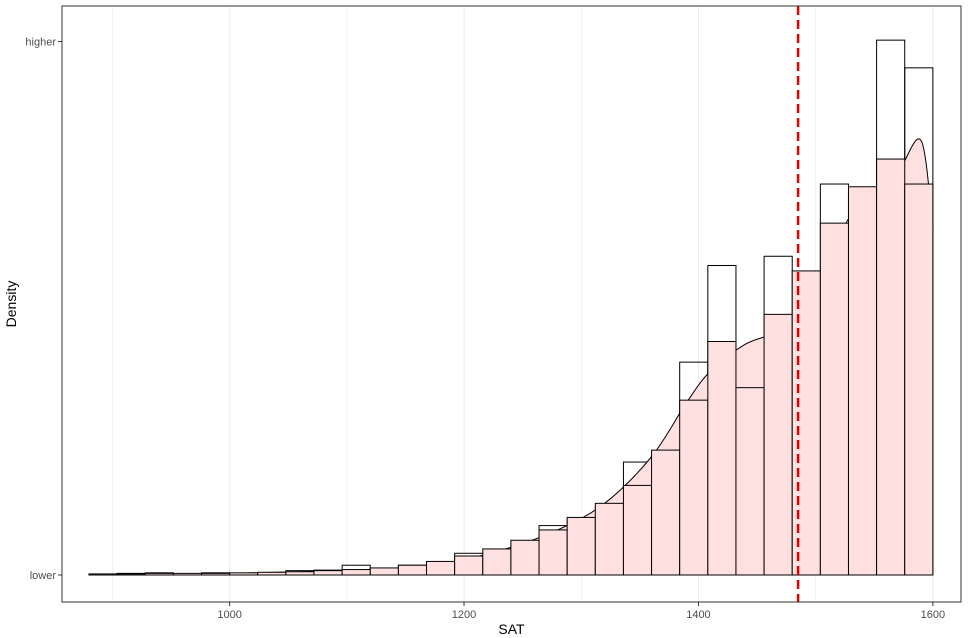 The image size is (973, 638). Describe the element at coordinates (581, 611) in the screenshot. I see `x-axis-ticks: 1000 1200 1400 1600` at that location.